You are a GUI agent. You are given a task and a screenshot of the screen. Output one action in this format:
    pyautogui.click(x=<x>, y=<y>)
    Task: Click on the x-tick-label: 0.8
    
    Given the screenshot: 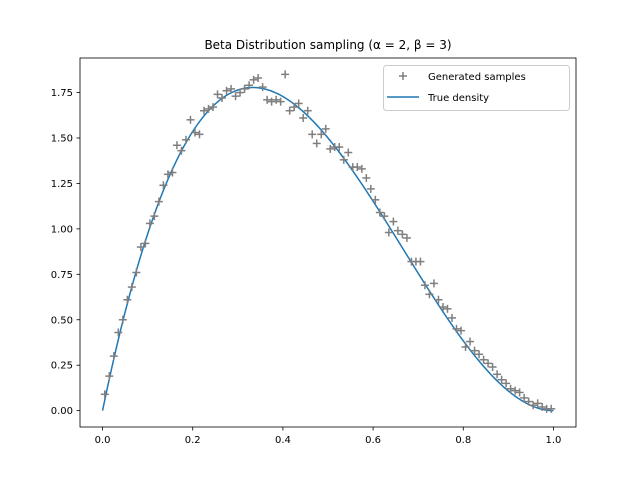 What is the action you would take?
    pyautogui.click(x=463, y=440)
    